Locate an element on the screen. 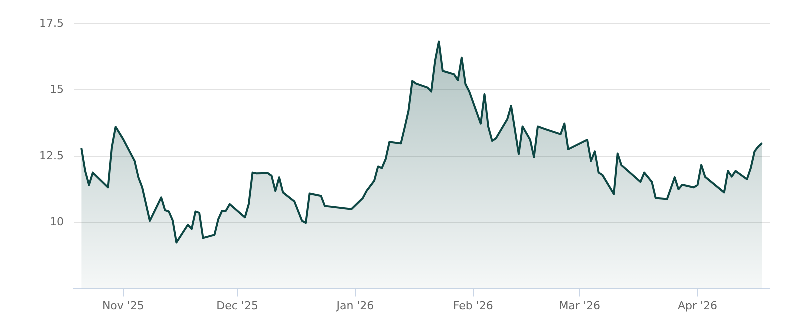 This screenshot has width=800, height=324. x-tick-label: Mar '26 is located at coordinates (579, 305).